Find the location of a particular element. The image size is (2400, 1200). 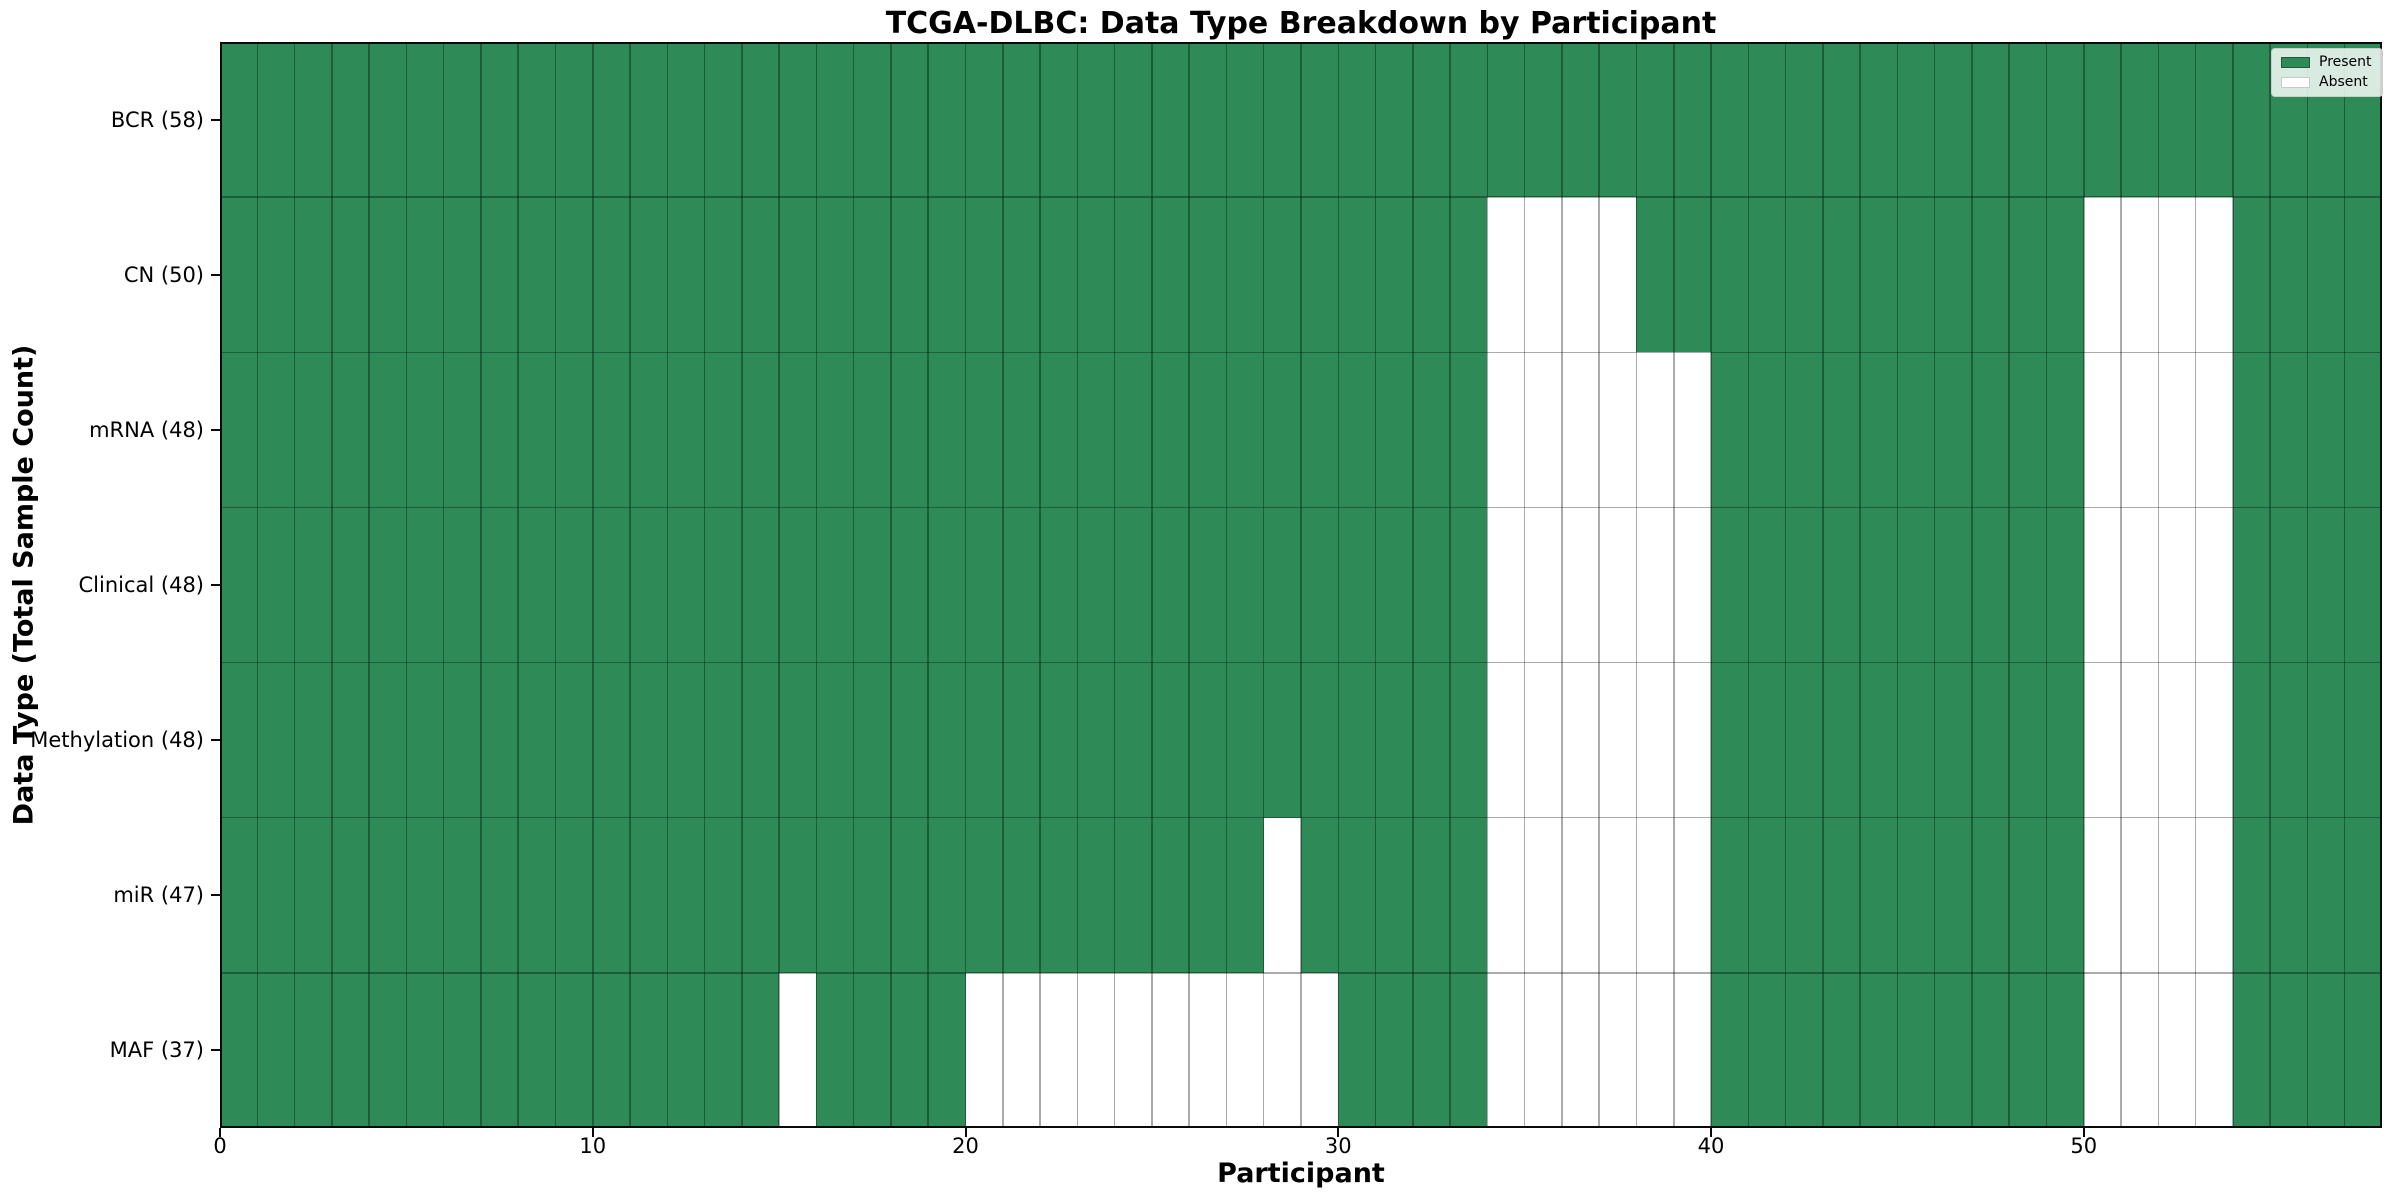

x-tick-label: 30 is located at coordinates (1338, 1146).